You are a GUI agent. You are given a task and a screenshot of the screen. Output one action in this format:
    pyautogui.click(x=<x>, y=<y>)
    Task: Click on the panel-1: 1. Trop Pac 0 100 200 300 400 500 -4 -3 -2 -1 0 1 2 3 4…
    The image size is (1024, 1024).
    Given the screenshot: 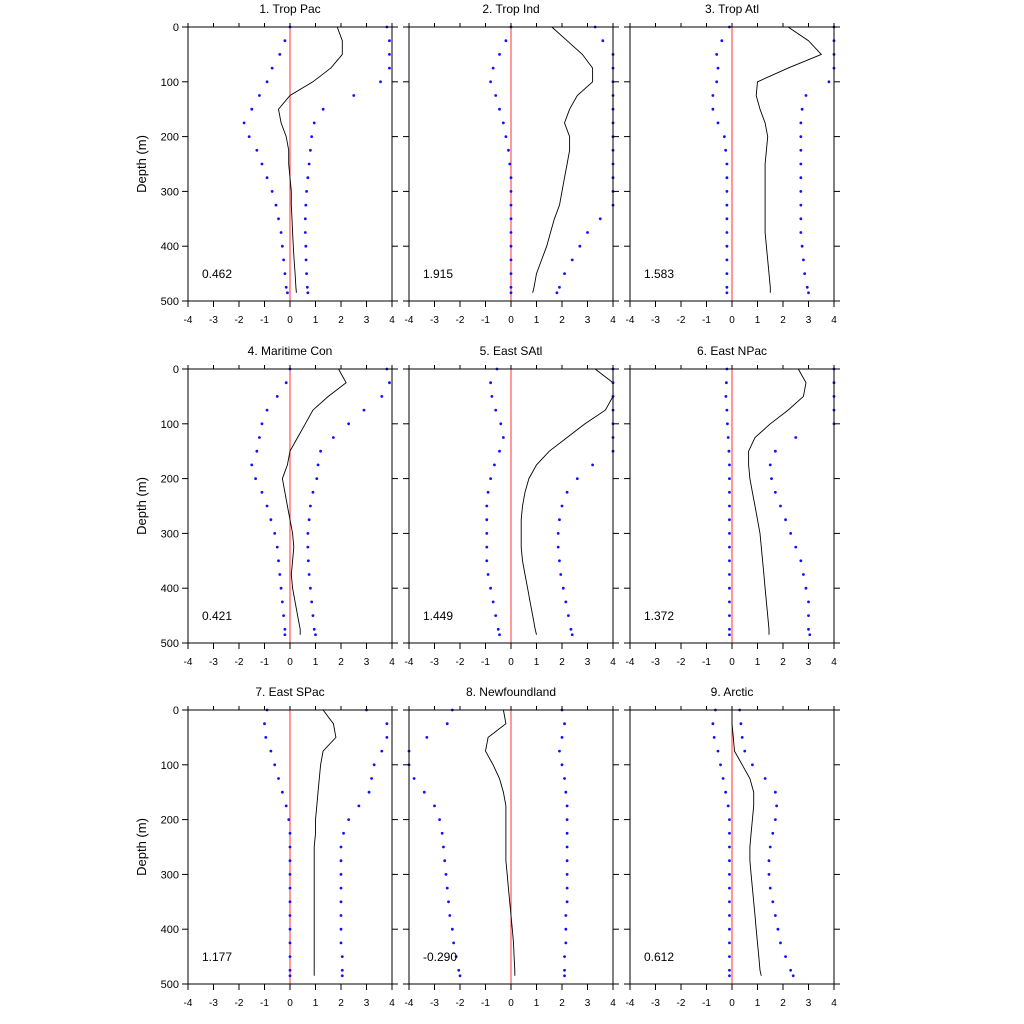 What is the action you would take?
    pyautogui.click(x=266, y=164)
    